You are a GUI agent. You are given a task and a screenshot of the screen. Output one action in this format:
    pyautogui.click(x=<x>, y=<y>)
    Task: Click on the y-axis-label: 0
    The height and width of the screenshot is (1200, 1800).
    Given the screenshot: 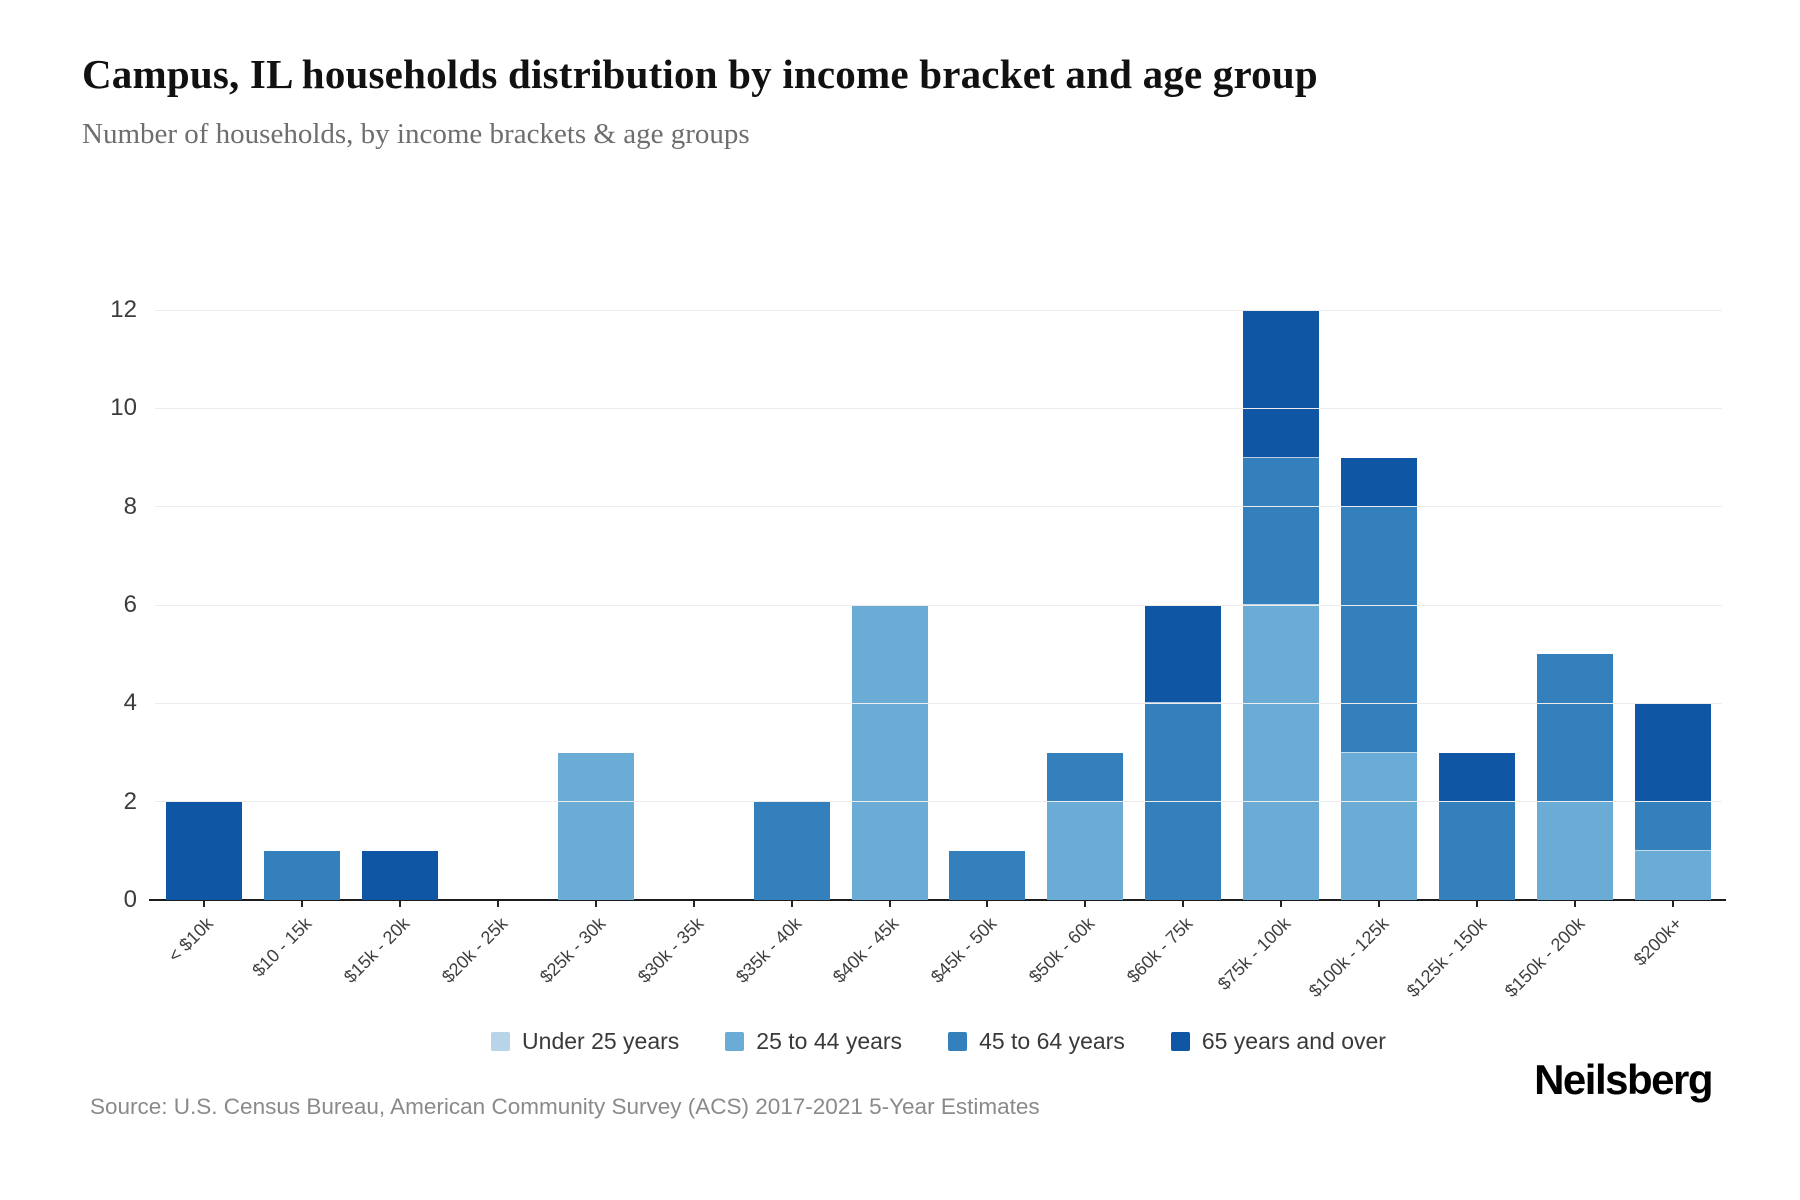 What is the action you would take?
    pyautogui.click(x=130, y=899)
    